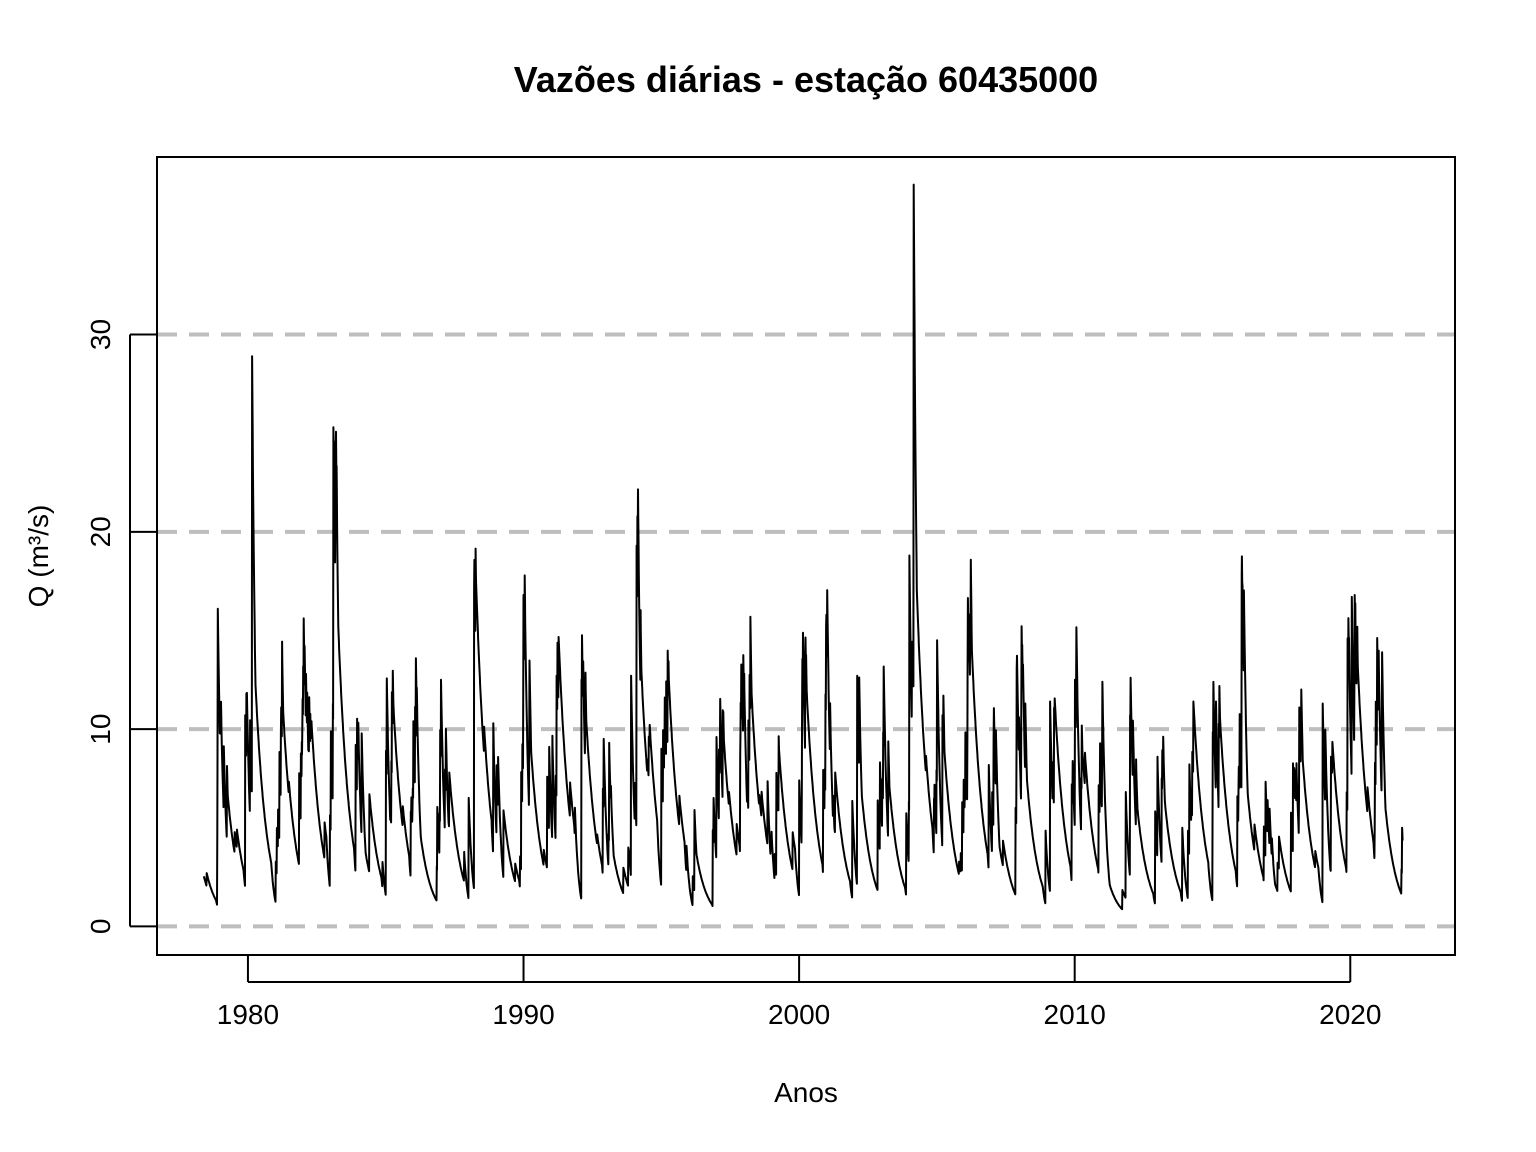 Image resolution: width=1536 pixels, height=1152 pixels. Describe the element at coordinates (100, 729) in the screenshot. I see `y-tick-label: 10` at that location.